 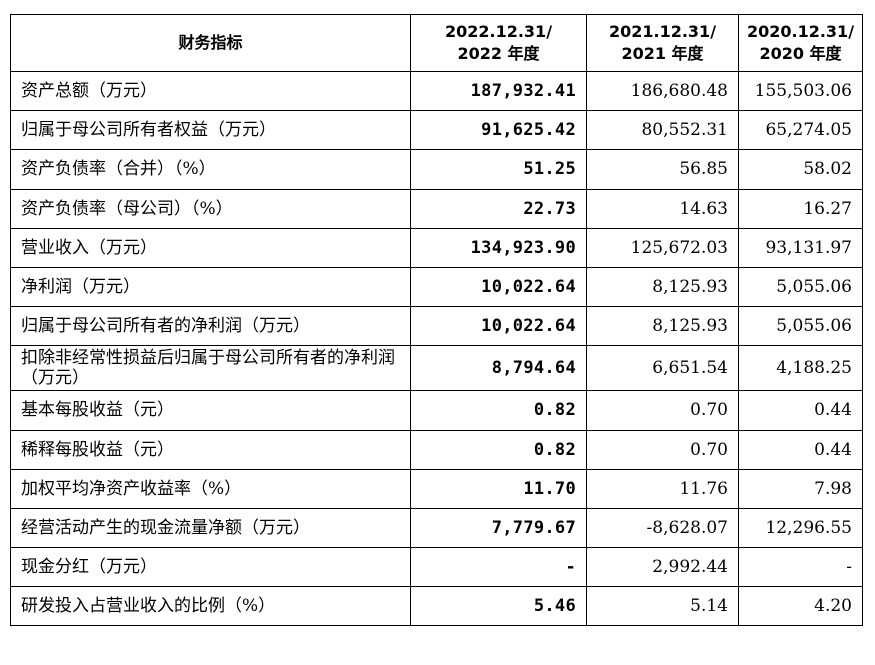 I want to click on row-label: 资产负债率（母公司）（%）, so click(x=210, y=208).